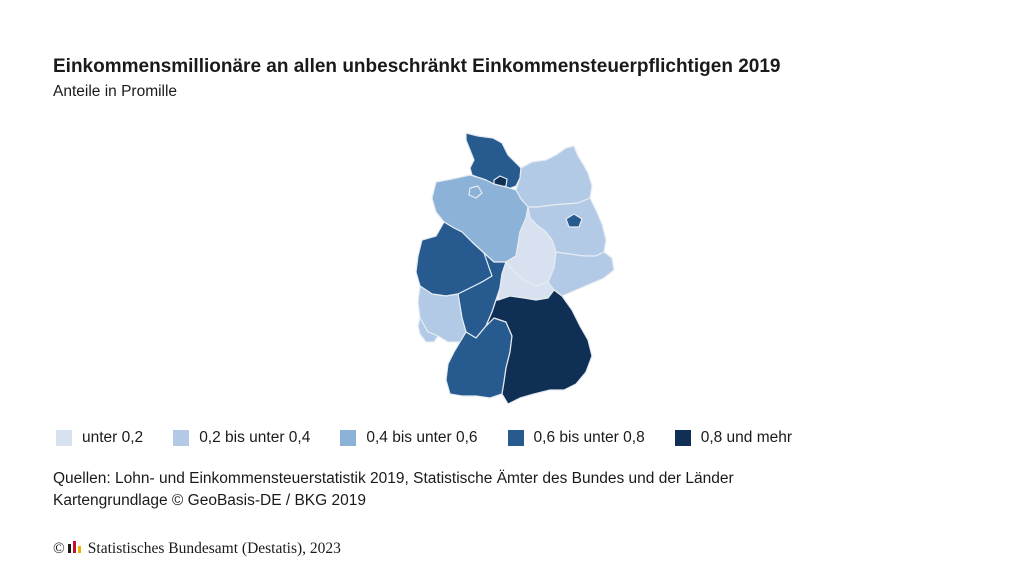 The width and height of the screenshot is (1024, 576). I want to click on region-mecklenburg-vorpommern, so click(554, 176).